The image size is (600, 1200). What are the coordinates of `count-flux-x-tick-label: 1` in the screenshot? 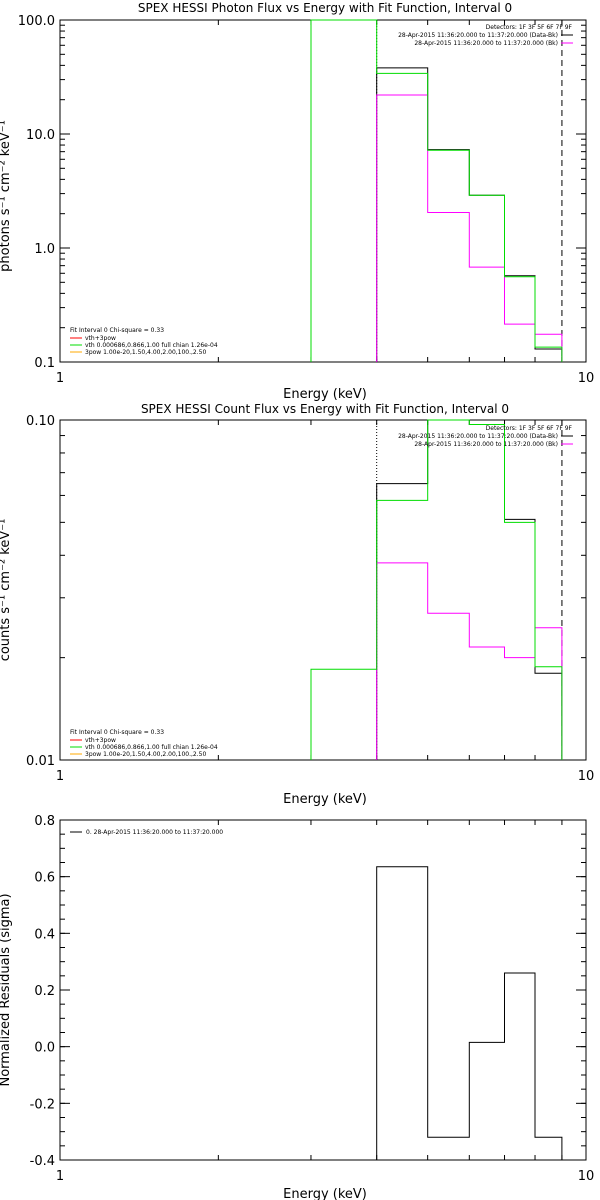 It's located at (60, 776).